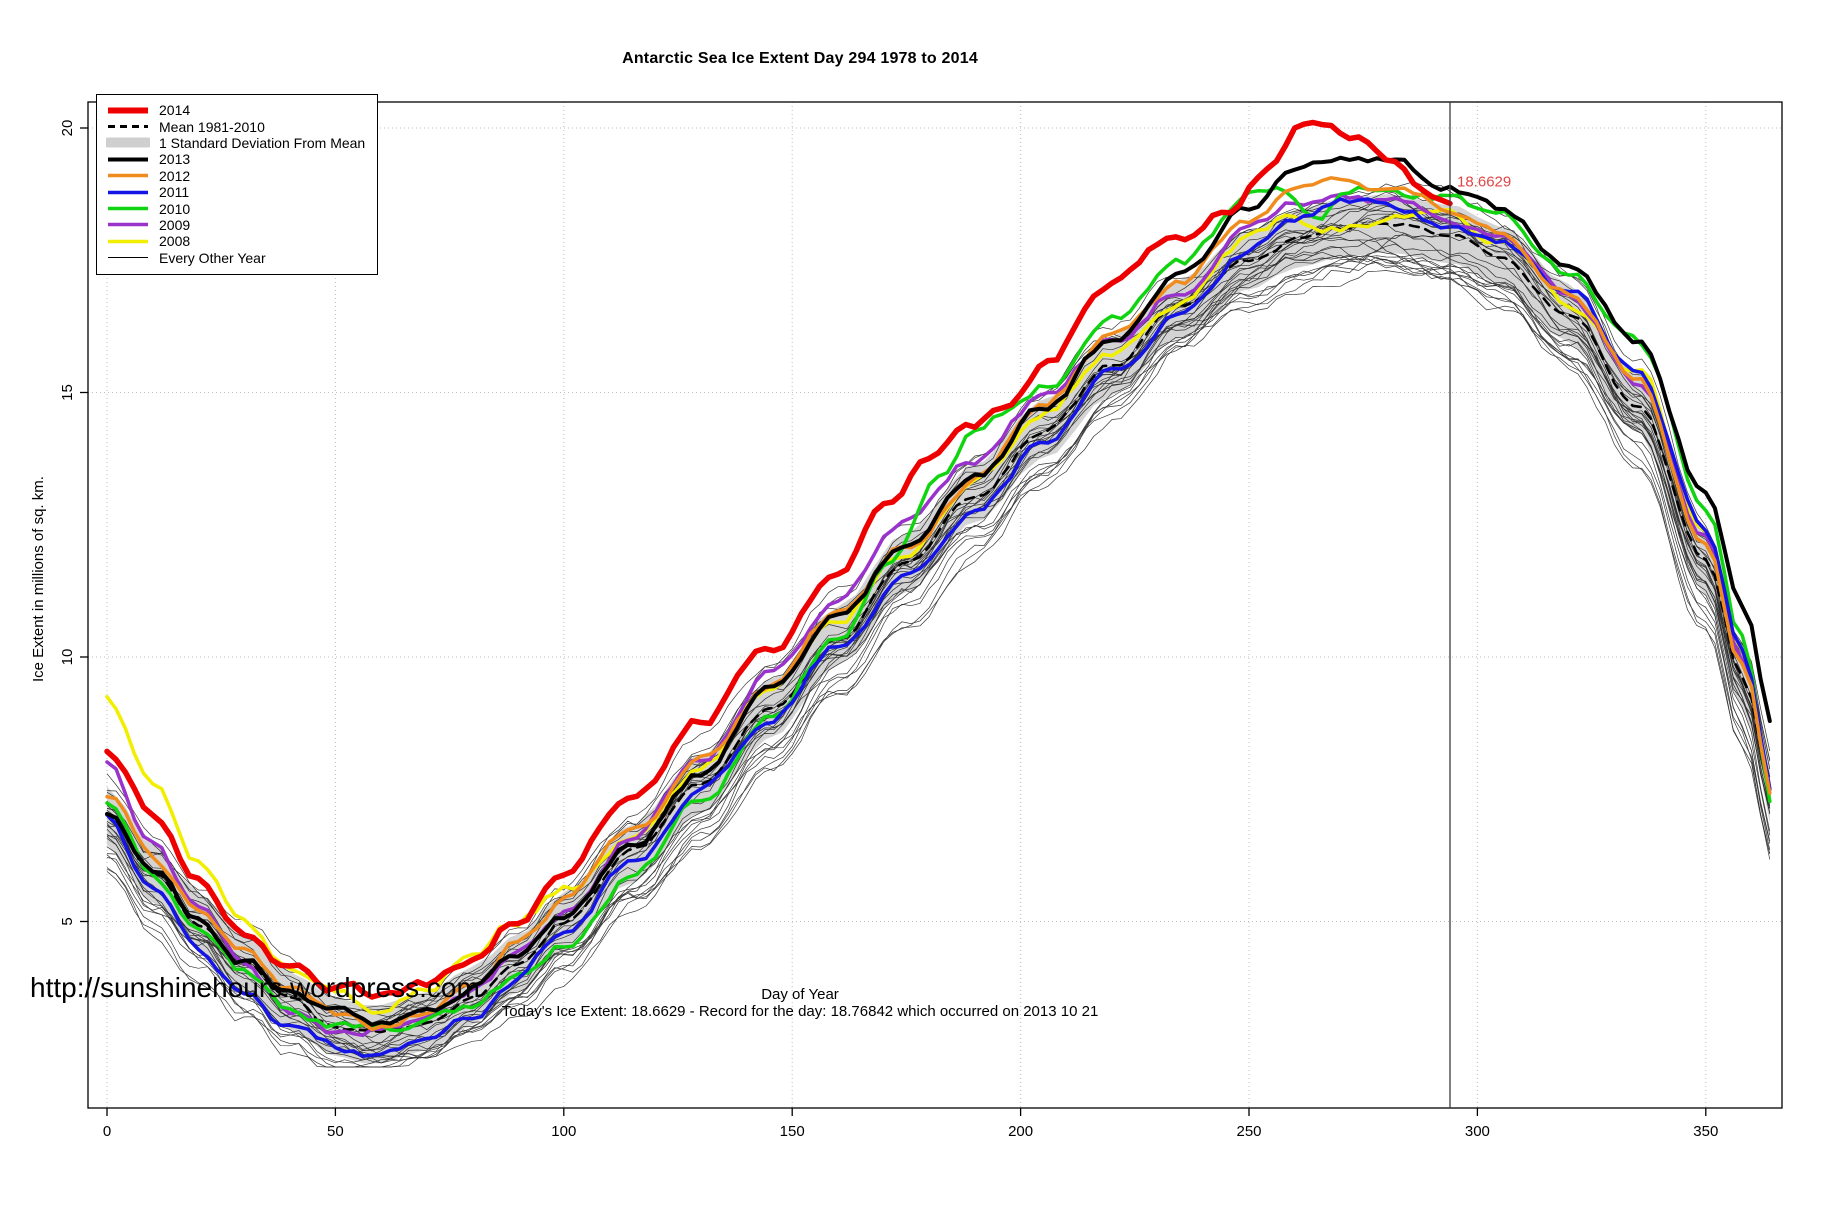  What do you see at coordinates (174, 192) in the screenshot?
I see `legend-item-label: 2011` at bounding box center [174, 192].